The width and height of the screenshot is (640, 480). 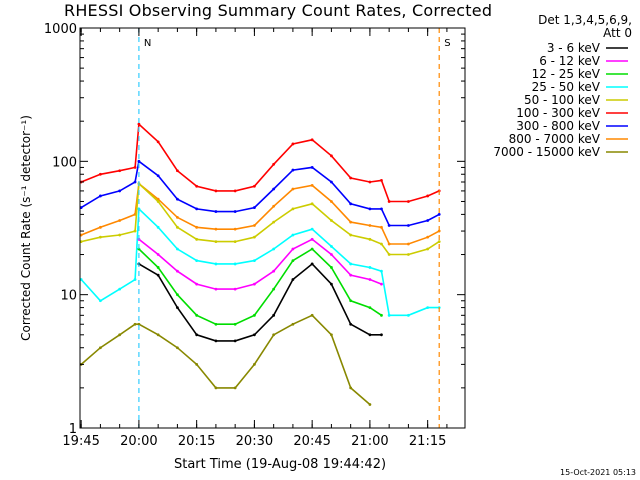 I want to click on y-tick-label: 1, so click(x=73, y=429).